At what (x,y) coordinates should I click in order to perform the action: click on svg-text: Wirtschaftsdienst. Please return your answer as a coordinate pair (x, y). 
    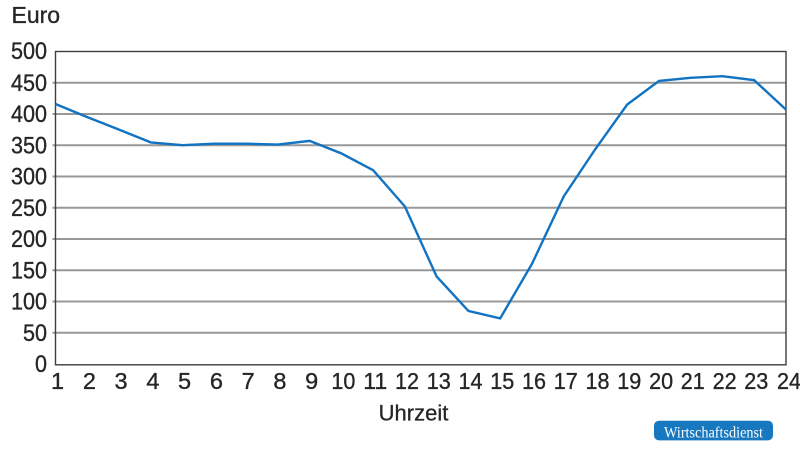
    Looking at the image, I should click on (713, 433).